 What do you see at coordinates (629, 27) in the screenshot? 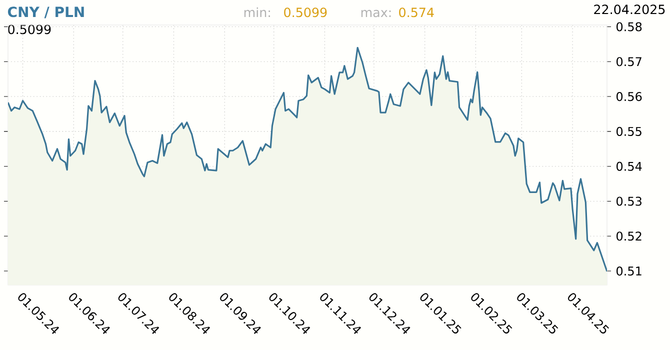
I see `y-tick-label: 0.58` at bounding box center [629, 27].